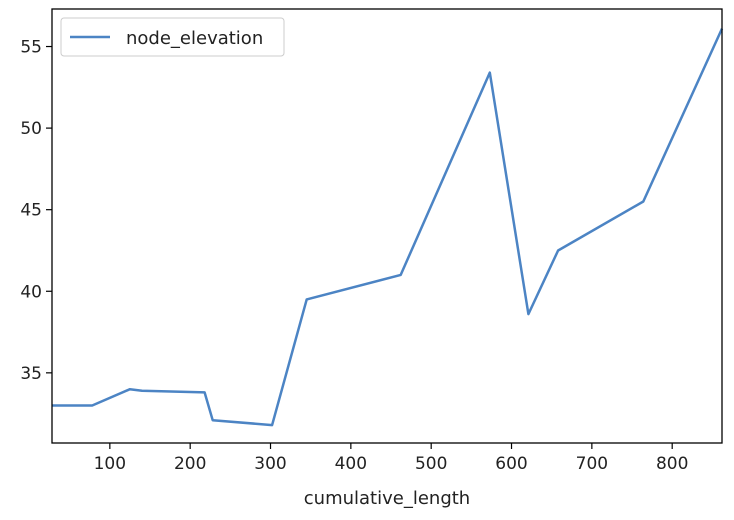  What do you see at coordinates (110, 464) in the screenshot?
I see `x-tick-label: 100` at bounding box center [110, 464].